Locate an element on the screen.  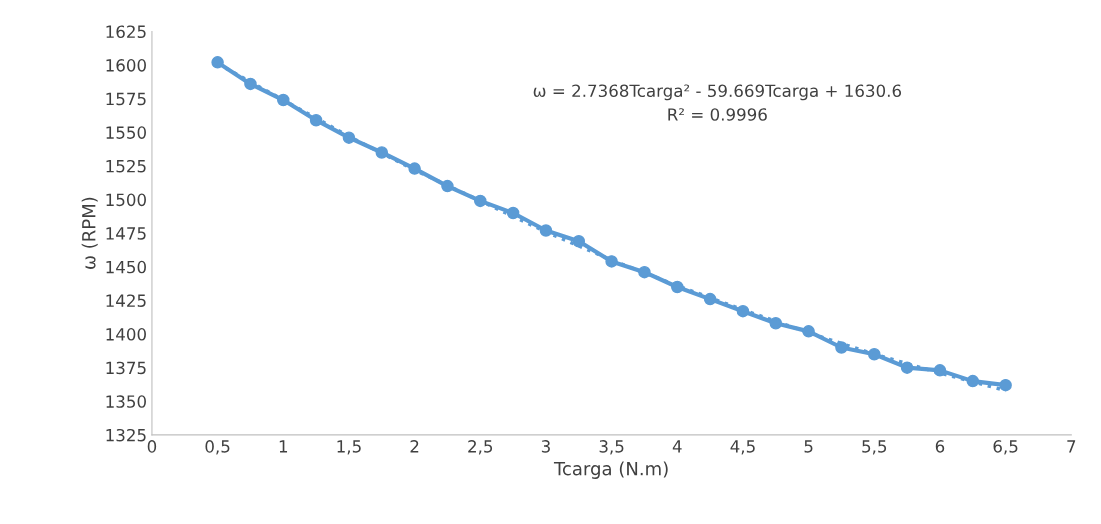
x-tick-label: 5 is located at coordinates (808, 446).